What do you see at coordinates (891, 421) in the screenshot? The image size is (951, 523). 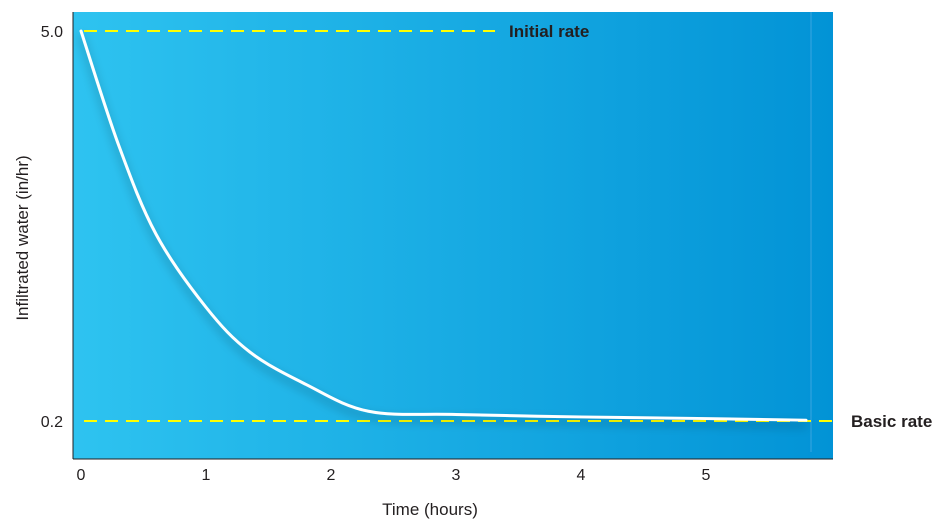 I see `basic-rate-label: Basic rate` at bounding box center [891, 421].